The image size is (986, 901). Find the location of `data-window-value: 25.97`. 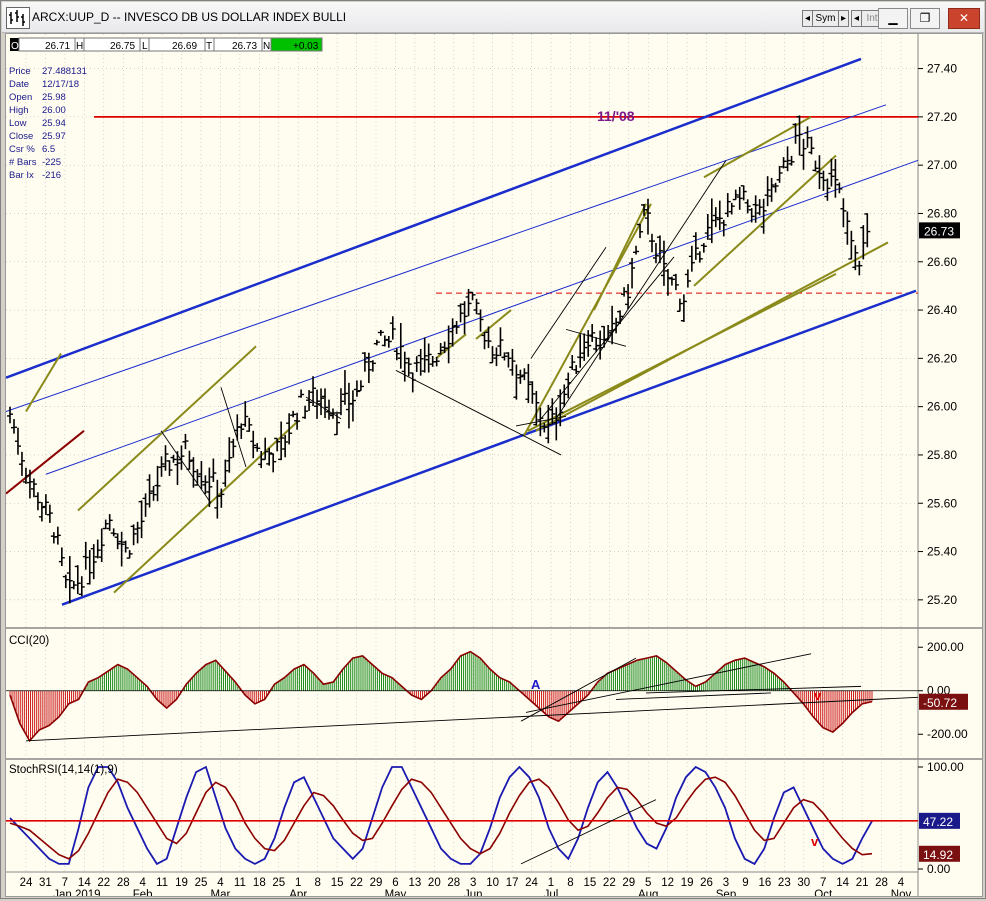

data-window-value: 25.97 is located at coordinates (54, 136).